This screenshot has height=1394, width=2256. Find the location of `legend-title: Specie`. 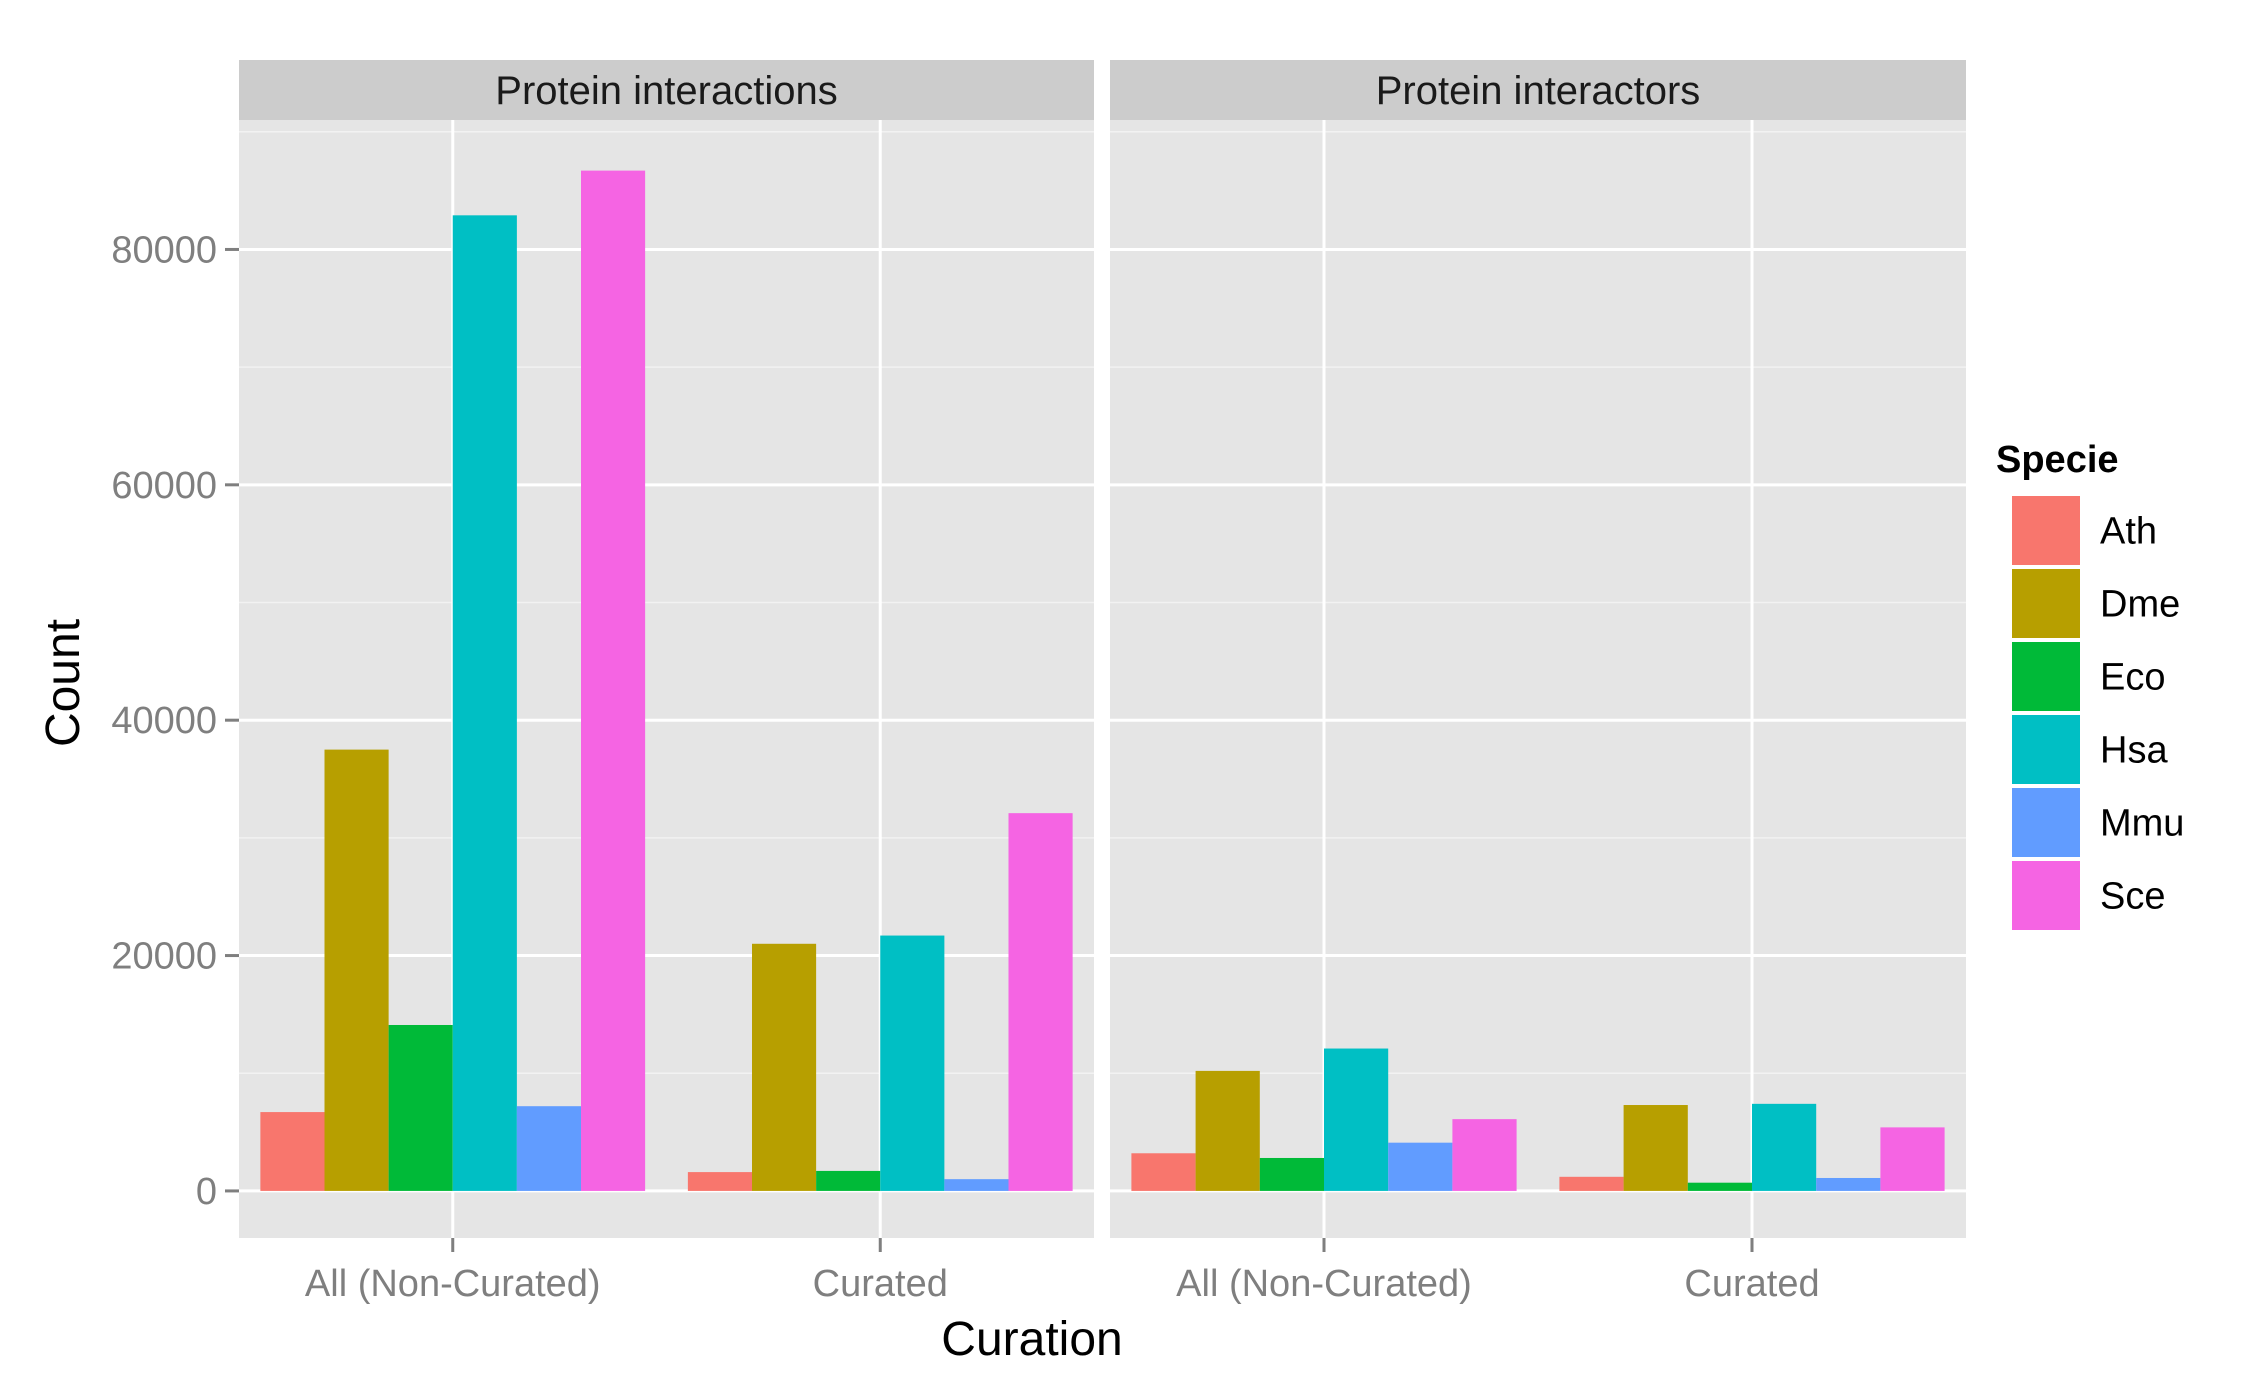

legend-title: Specie is located at coordinates (2057, 460).